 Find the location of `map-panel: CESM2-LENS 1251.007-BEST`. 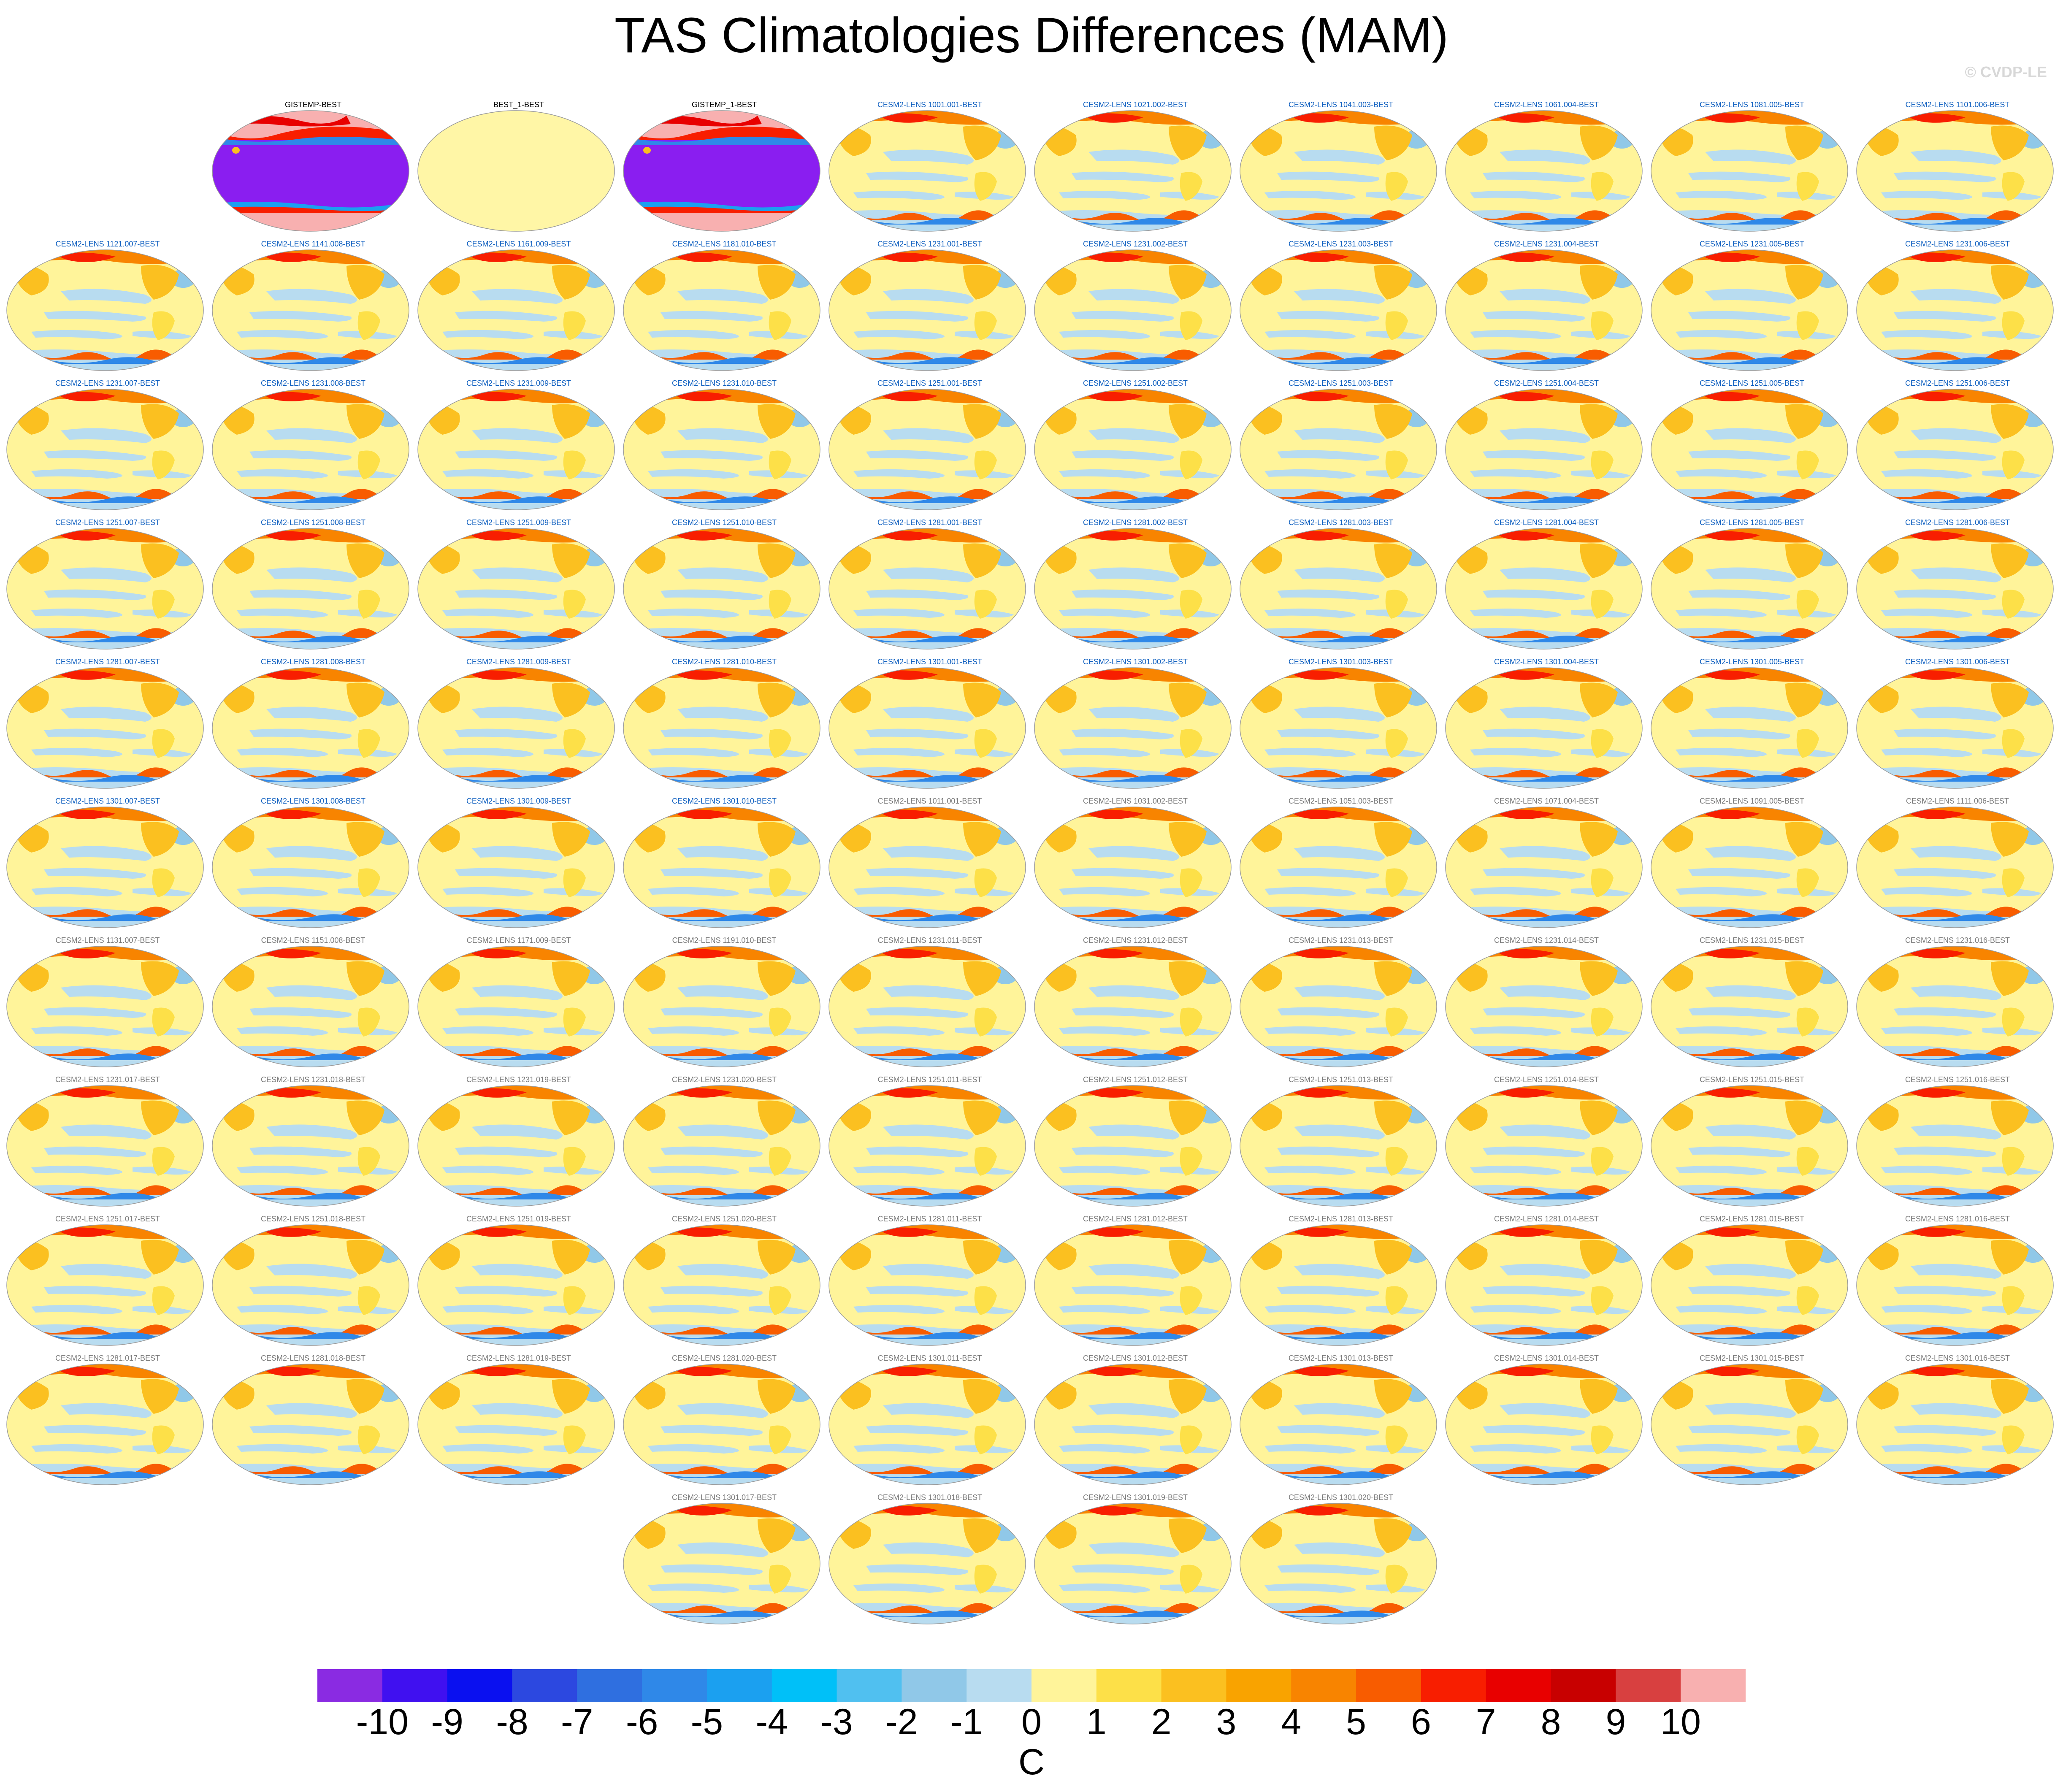

map-panel: CESM2-LENS 1251.007-BEST is located at coordinates (107, 588).